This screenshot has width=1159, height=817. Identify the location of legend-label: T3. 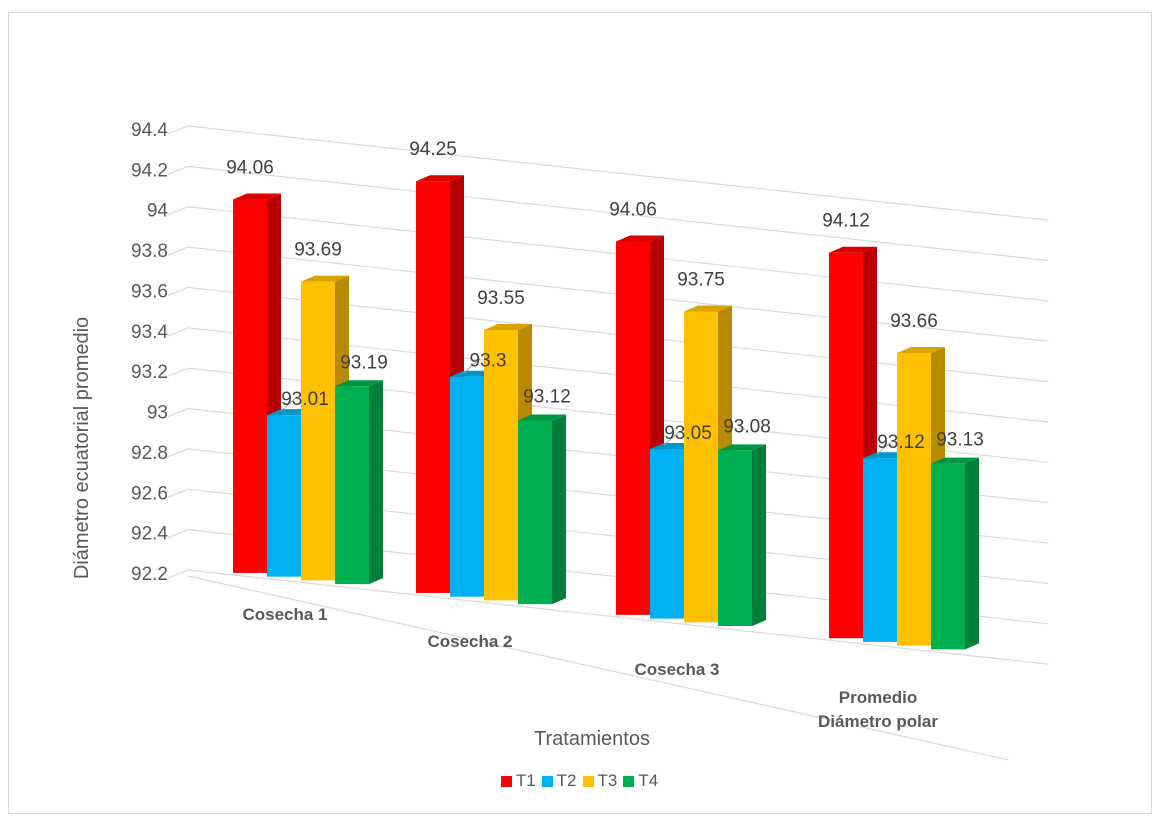
(607, 780).